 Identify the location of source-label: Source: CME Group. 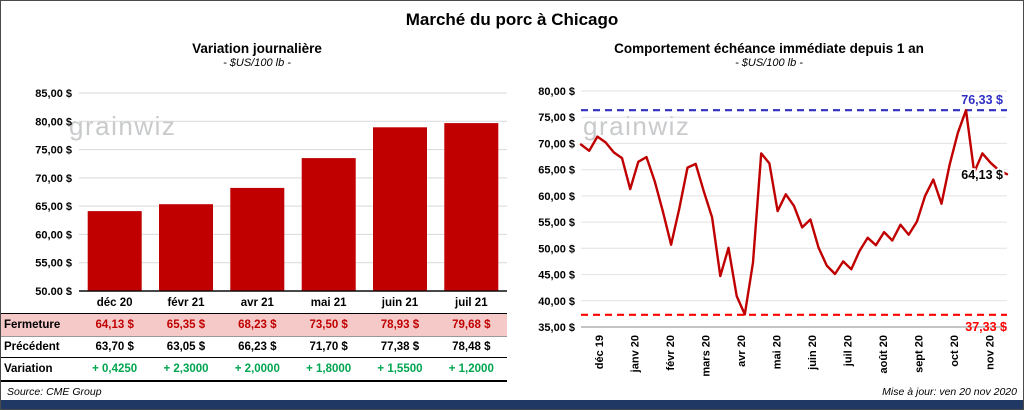
(54, 392).